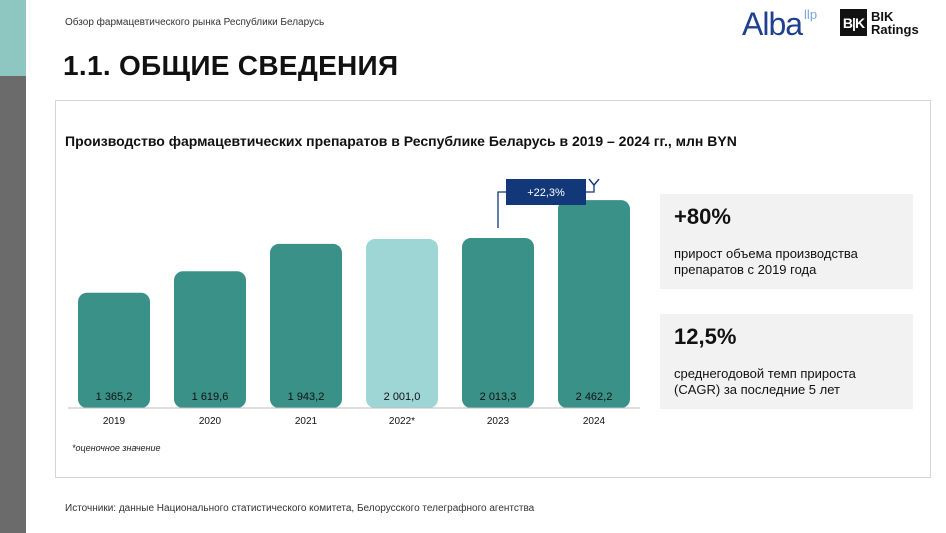 This screenshot has height=533, width=946. I want to click on bar-value-label: 1 619,6, so click(210, 397).